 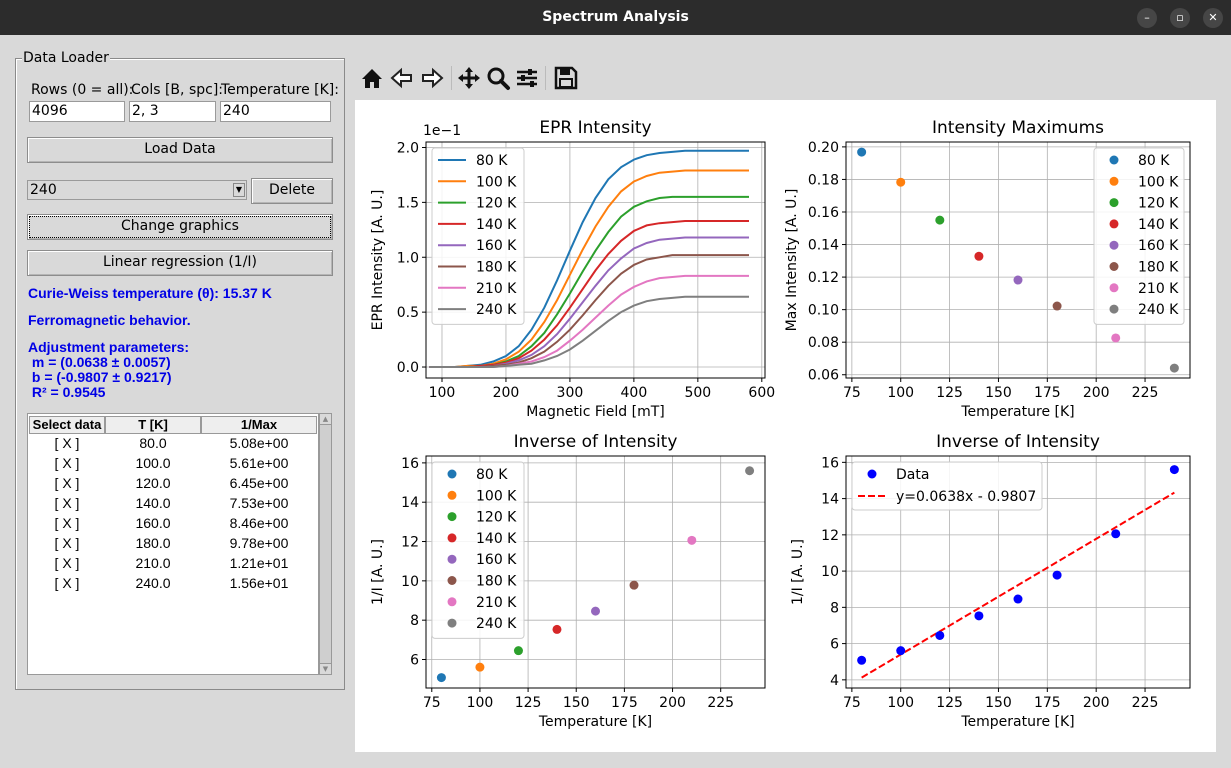 I want to click on save-icon, so click(x=566, y=78).